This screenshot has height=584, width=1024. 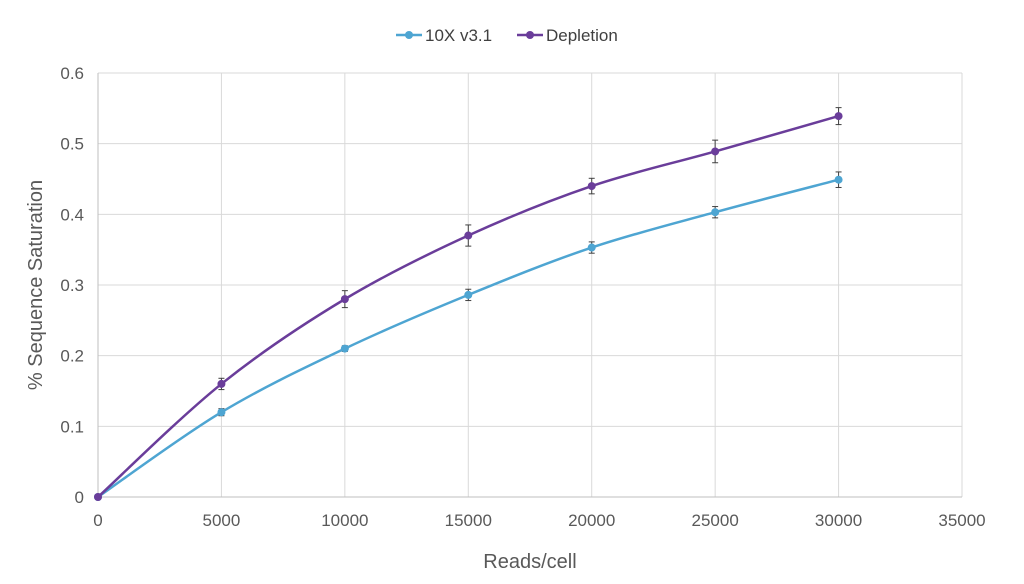 I want to click on y-tick-label: 0.4, so click(x=72, y=214).